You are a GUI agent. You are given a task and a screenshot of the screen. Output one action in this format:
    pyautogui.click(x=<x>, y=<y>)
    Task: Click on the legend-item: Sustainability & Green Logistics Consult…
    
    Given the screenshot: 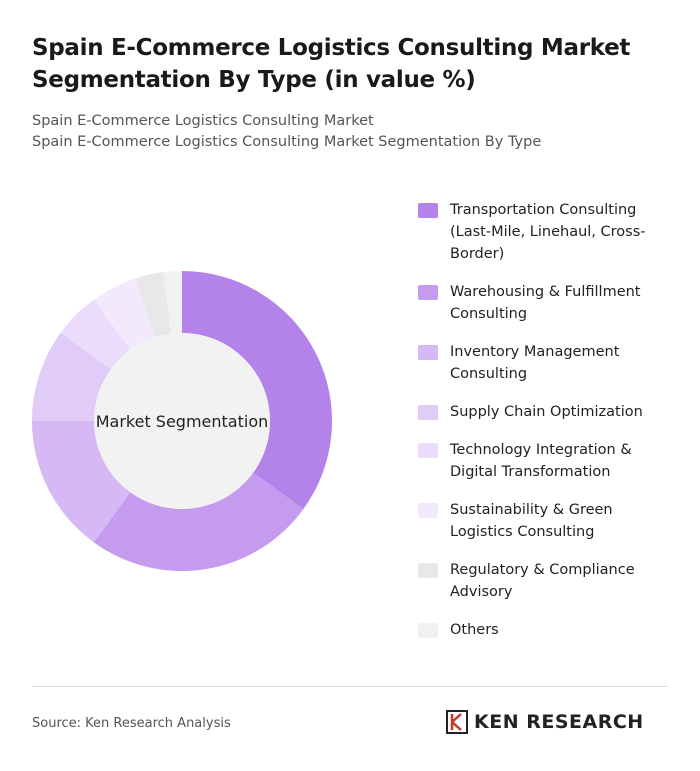 What is the action you would take?
    pyautogui.click(x=549, y=521)
    